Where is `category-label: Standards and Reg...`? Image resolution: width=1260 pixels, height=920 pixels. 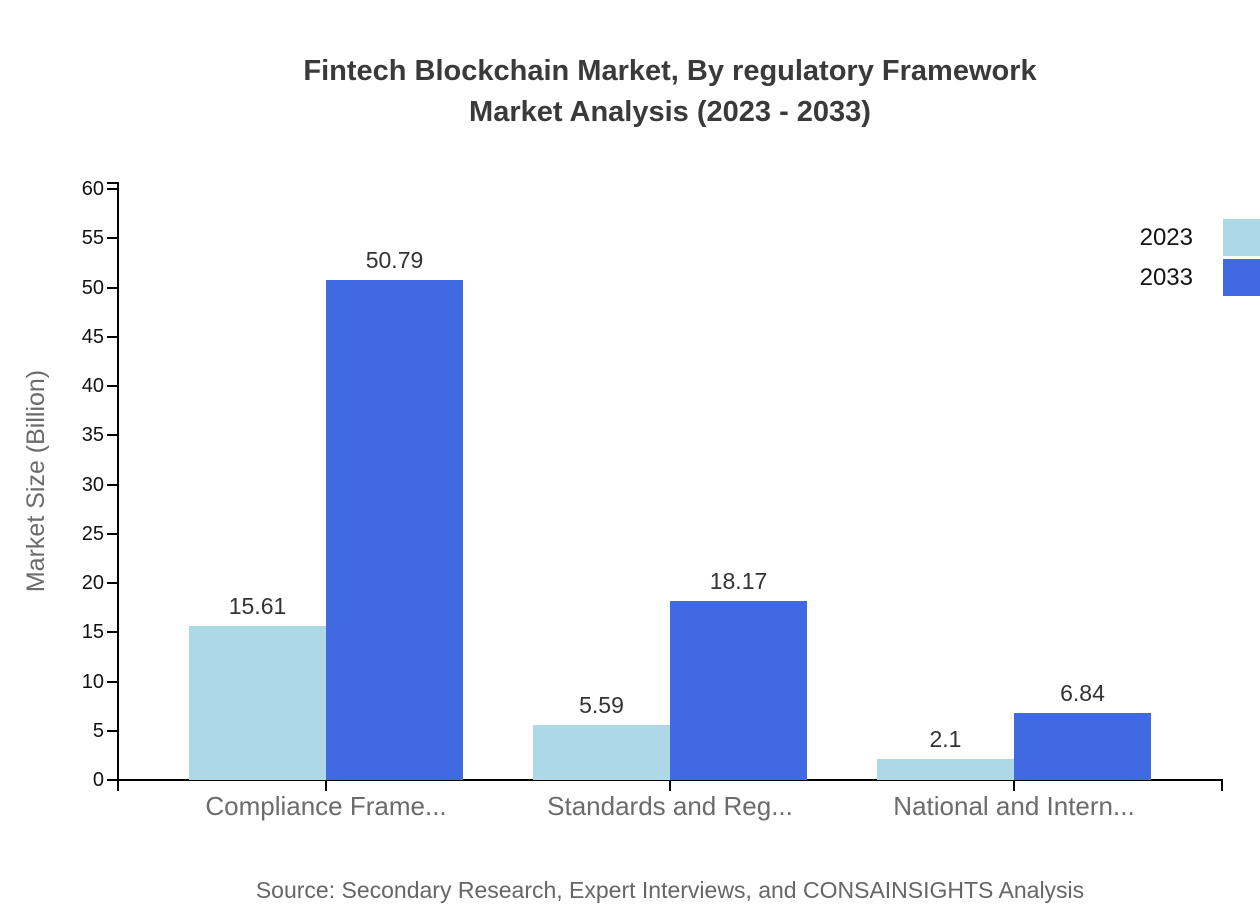
category-label: Standards and Reg... is located at coordinates (670, 806).